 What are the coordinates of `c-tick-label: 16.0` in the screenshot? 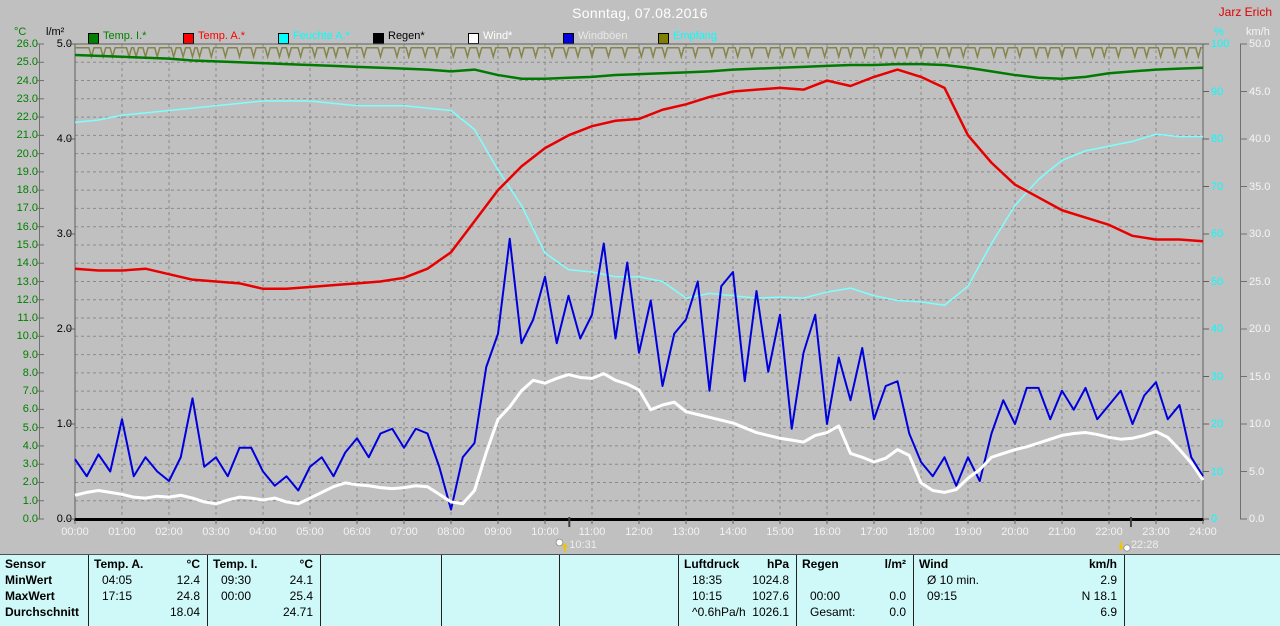 It's located at (27, 226).